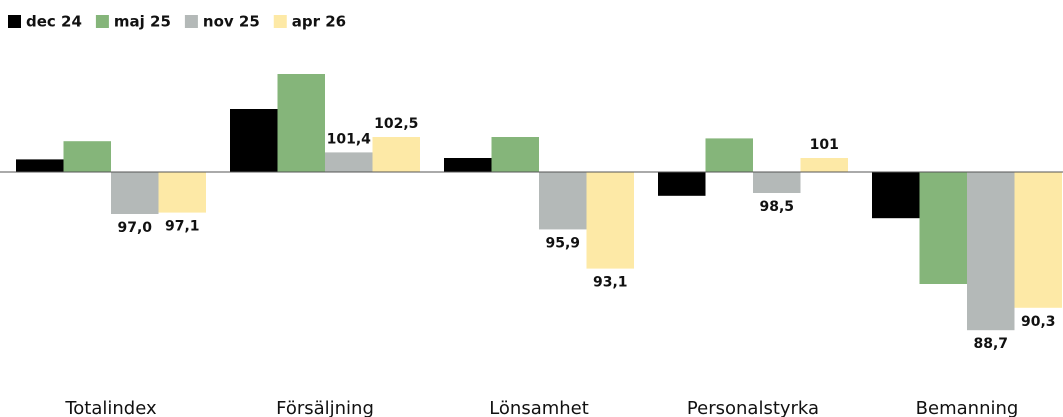  I want to click on value-label: 101, so click(824, 145).